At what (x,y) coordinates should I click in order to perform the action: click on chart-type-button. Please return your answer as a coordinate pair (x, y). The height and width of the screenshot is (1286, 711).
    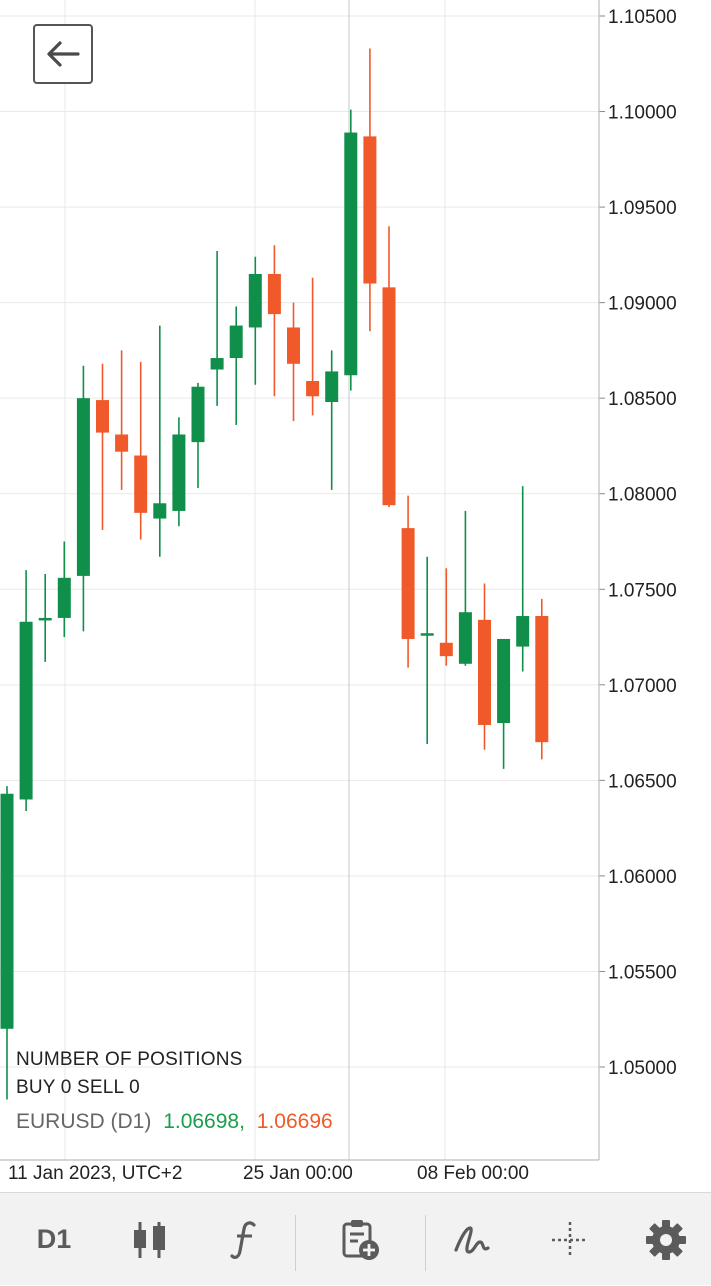
    Looking at the image, I should click on (150, 1239).